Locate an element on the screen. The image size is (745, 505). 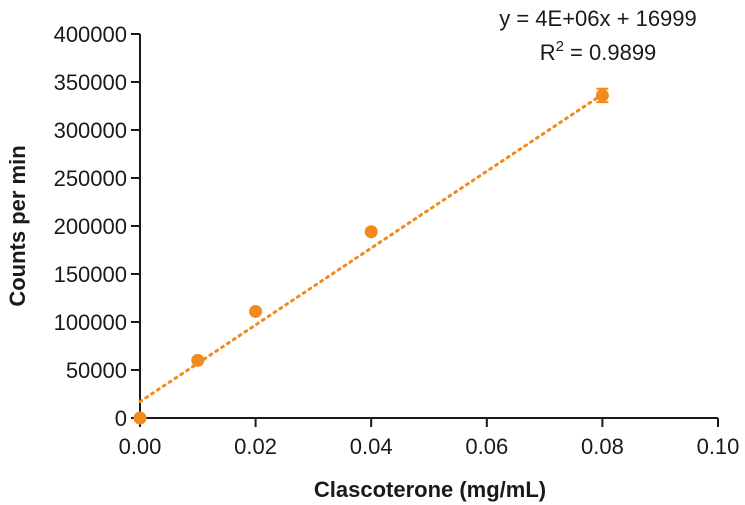
trendline-equation: y = 4E+06x + 16999 is located at coordinates (598, 18).